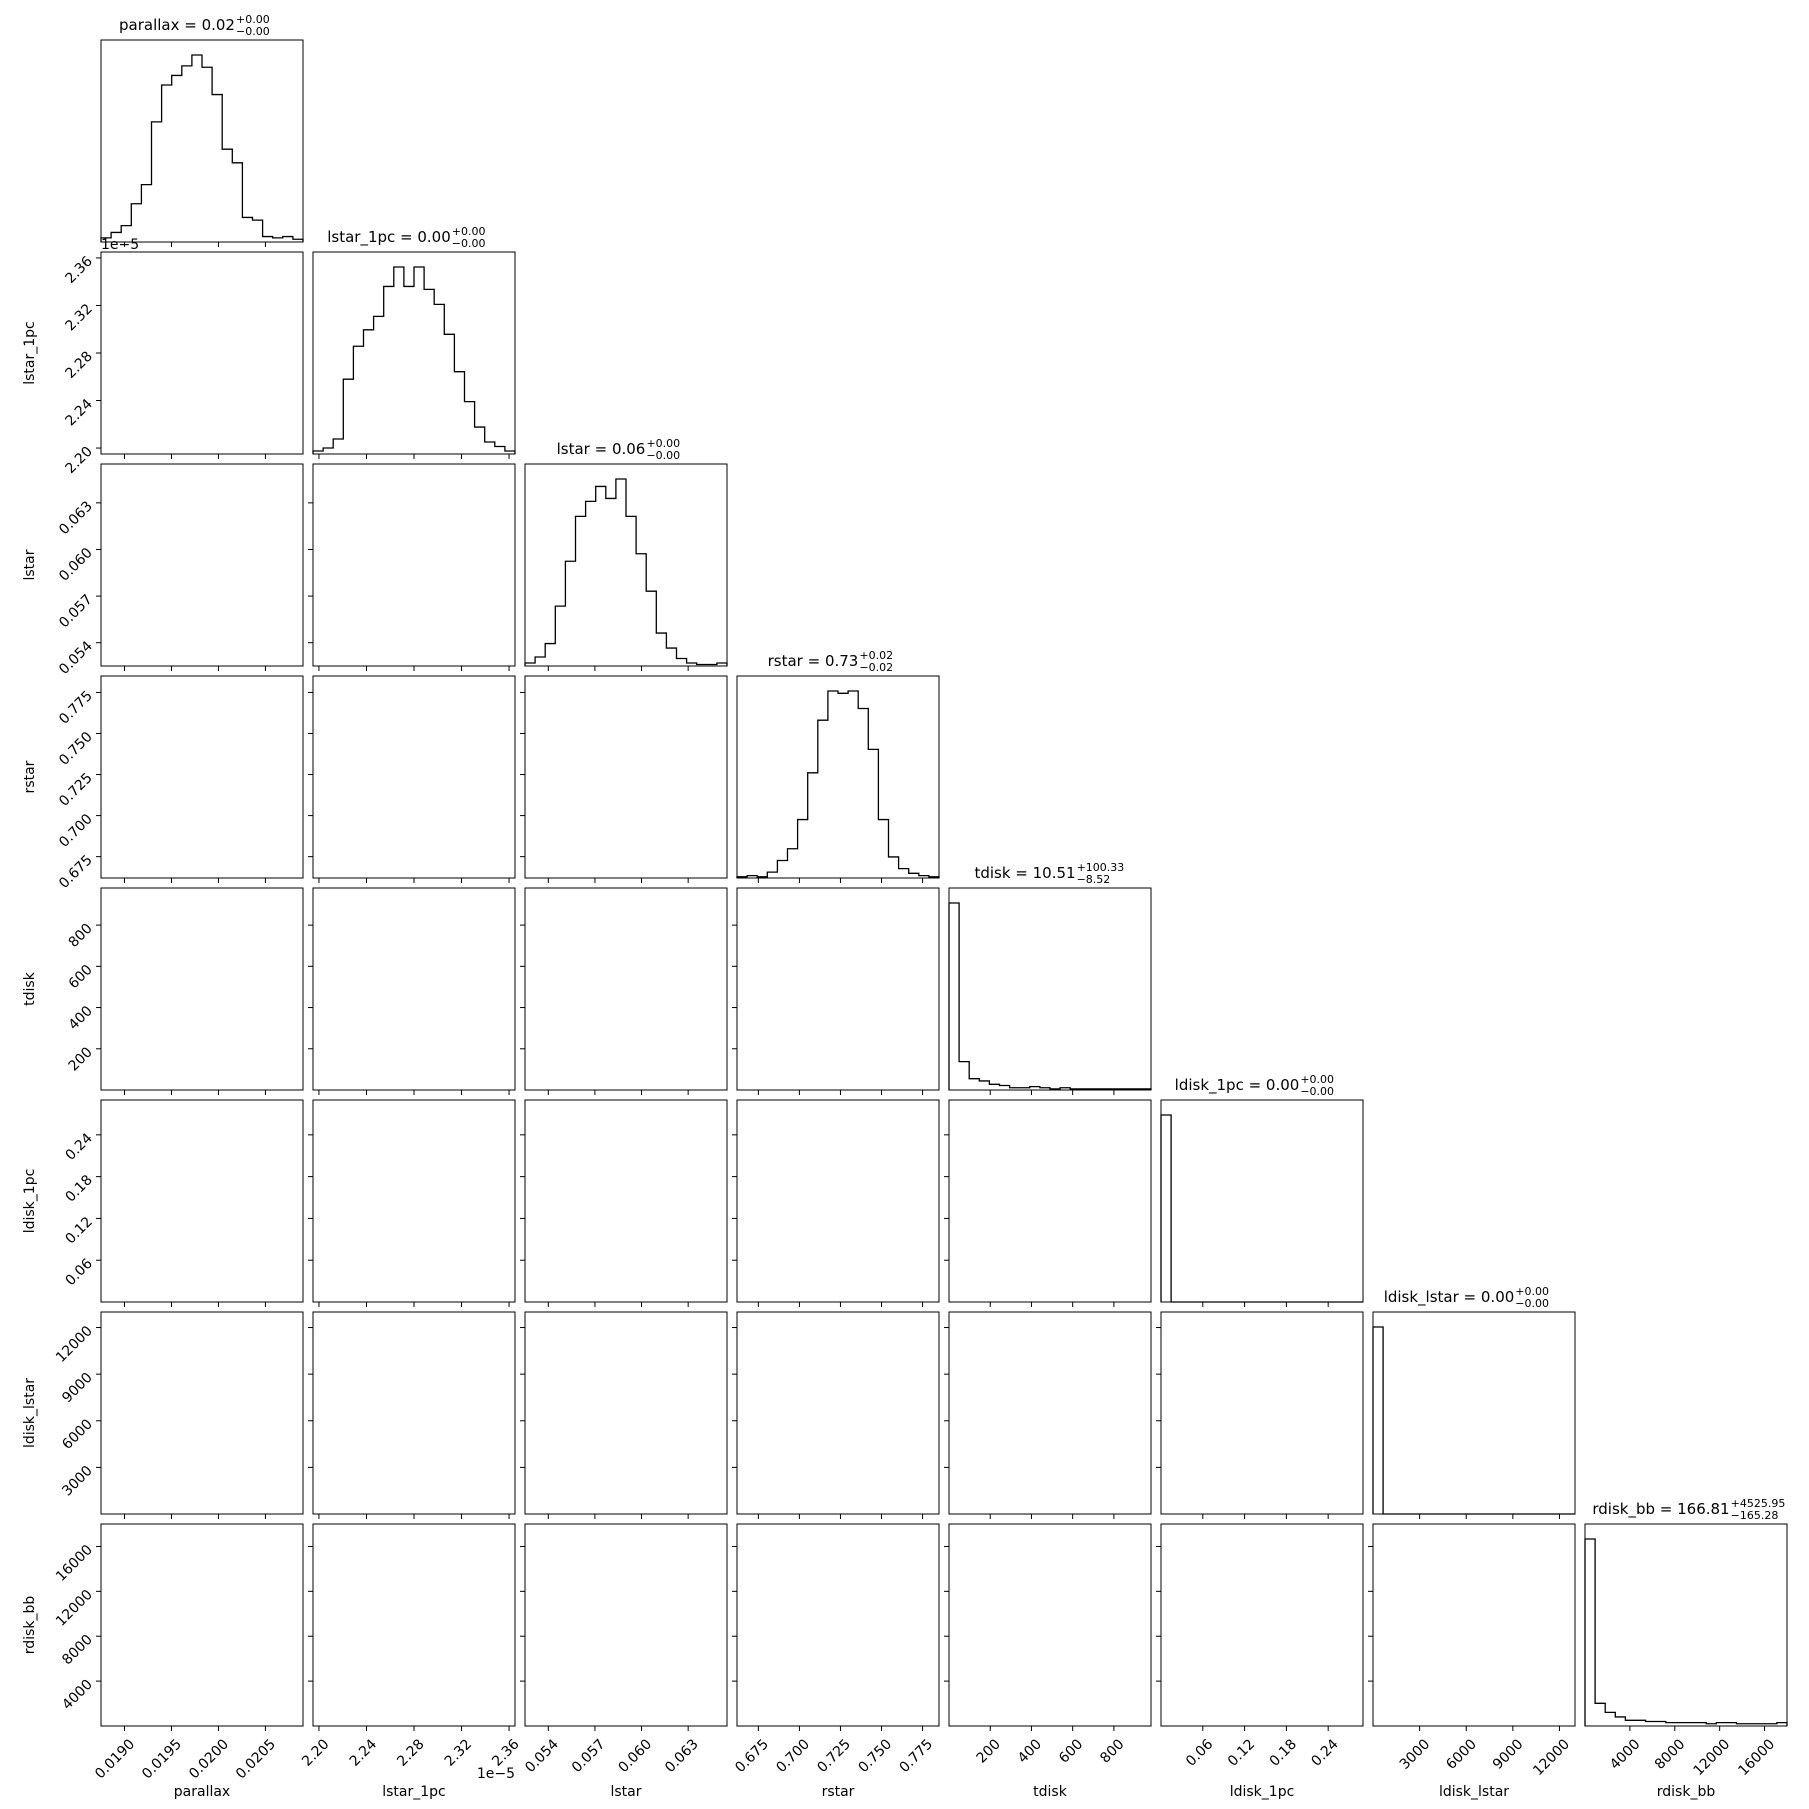  I want to click on title-lower: −165.28, so click(1755, 1515).